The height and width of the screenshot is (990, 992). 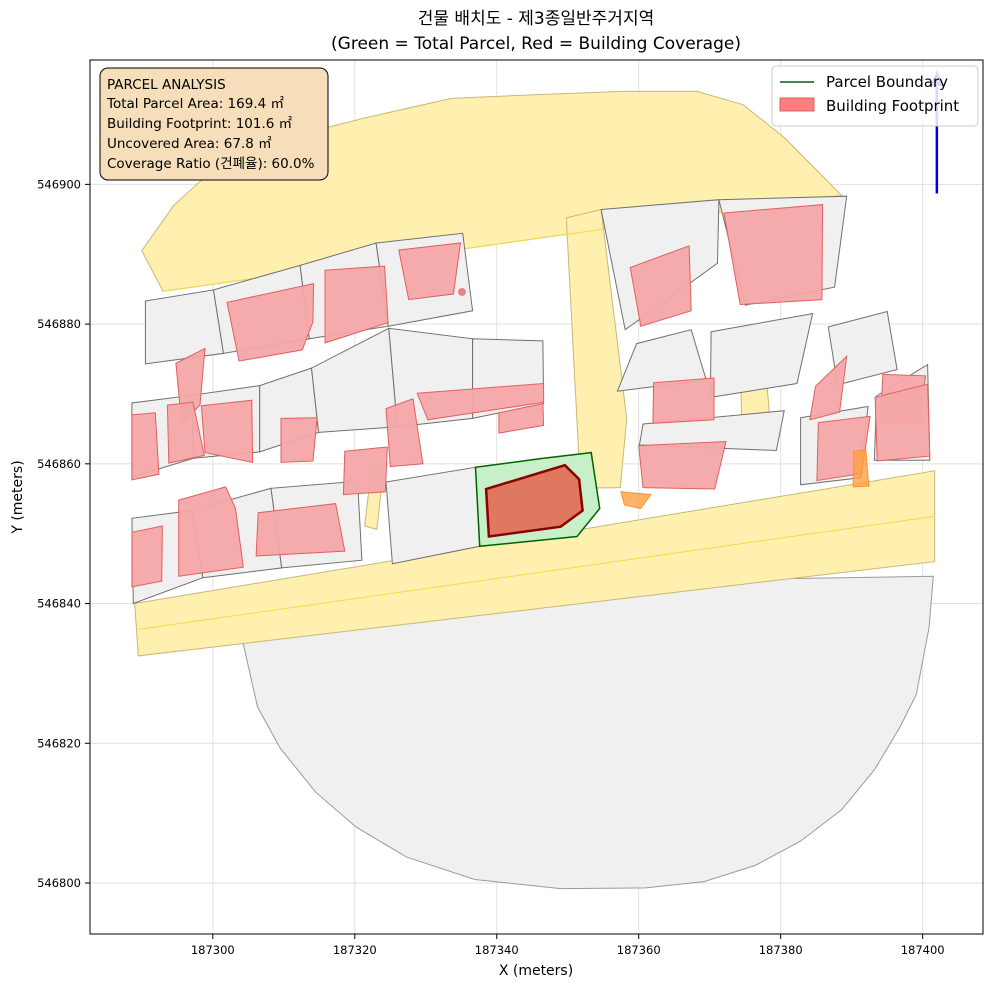 What do you see at coordinates (536, 572) in the screenshot?
I see `road-centerline` at bounding box center [536, 572].